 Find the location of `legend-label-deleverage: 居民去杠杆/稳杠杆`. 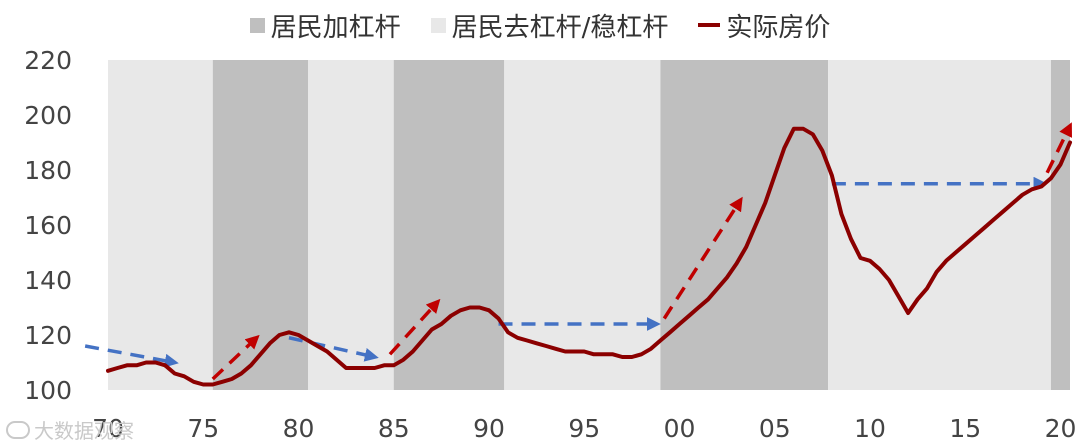

legend-label-deleverage: 居民去杠杆/稳杠杆 is located at coordinates (560, 27).